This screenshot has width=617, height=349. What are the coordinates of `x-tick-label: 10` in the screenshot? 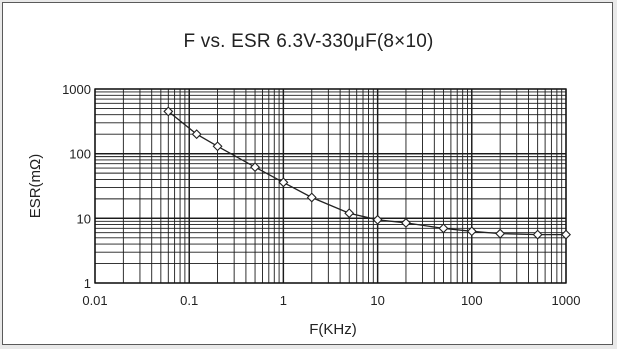 It's located at (377, 300).